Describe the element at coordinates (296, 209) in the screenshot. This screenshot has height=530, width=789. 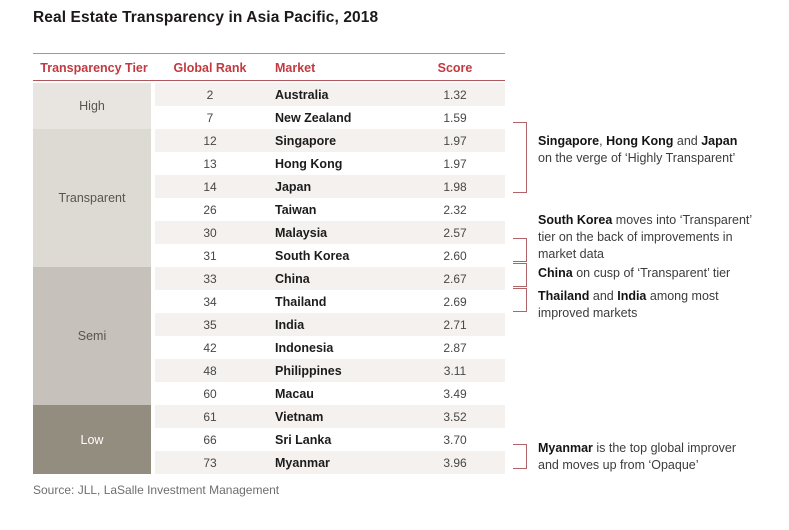
I see `cell-market: Taiwan` at that location.